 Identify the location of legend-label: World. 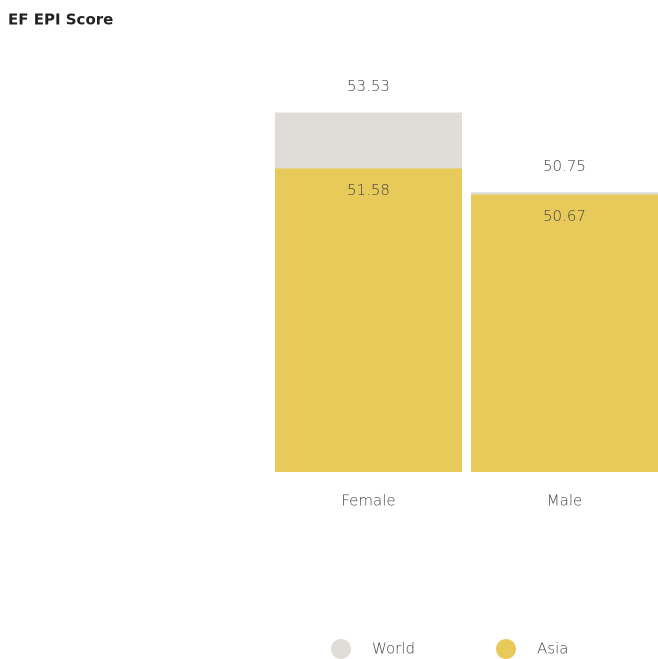
(393, 649).